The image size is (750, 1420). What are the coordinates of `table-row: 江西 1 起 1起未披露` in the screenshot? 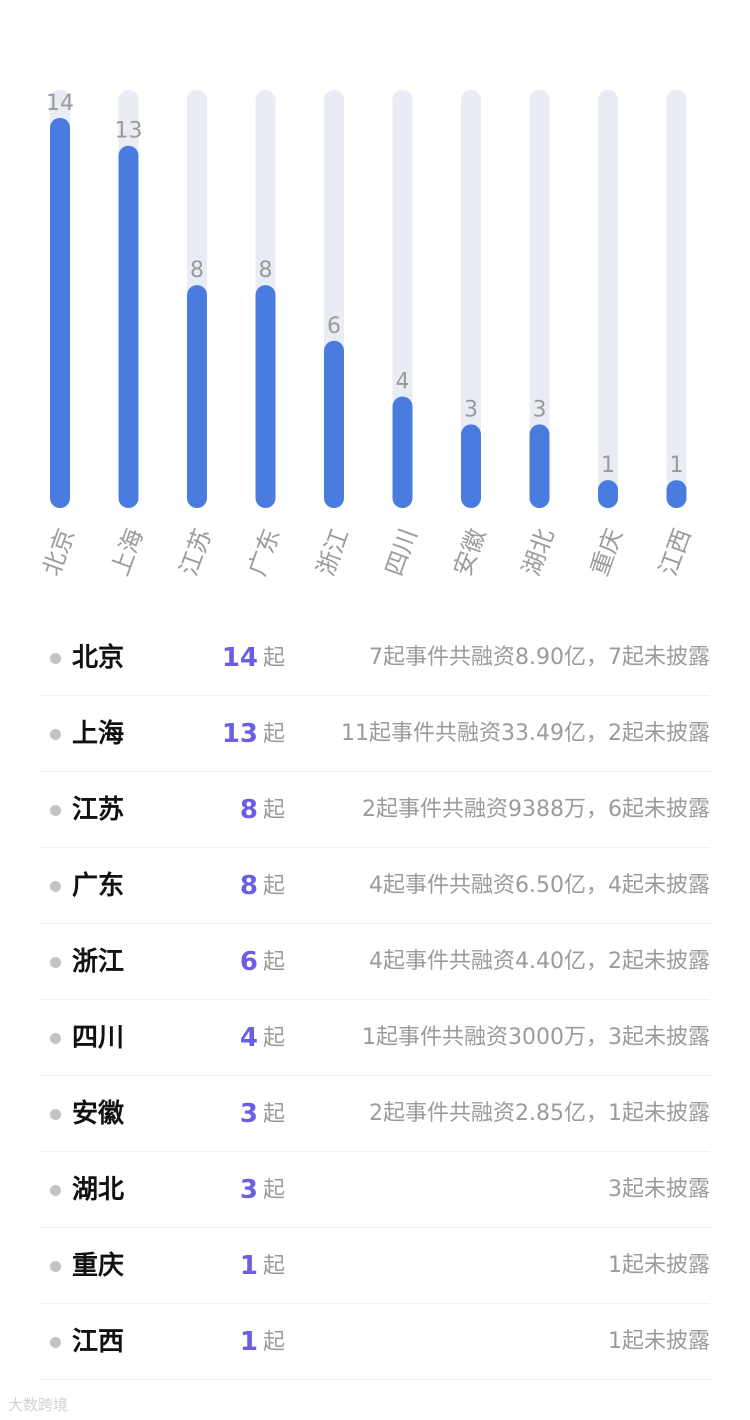 It's located at (375, 1342).